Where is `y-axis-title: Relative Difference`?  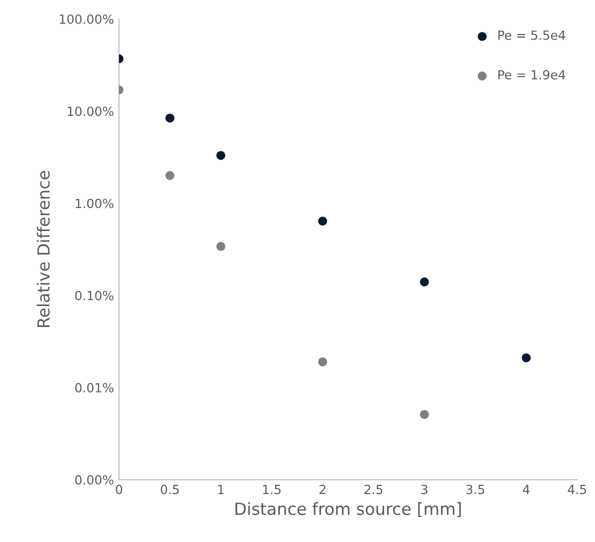
y-axis-title: Relative Difference is located at coordinates (43, 249).